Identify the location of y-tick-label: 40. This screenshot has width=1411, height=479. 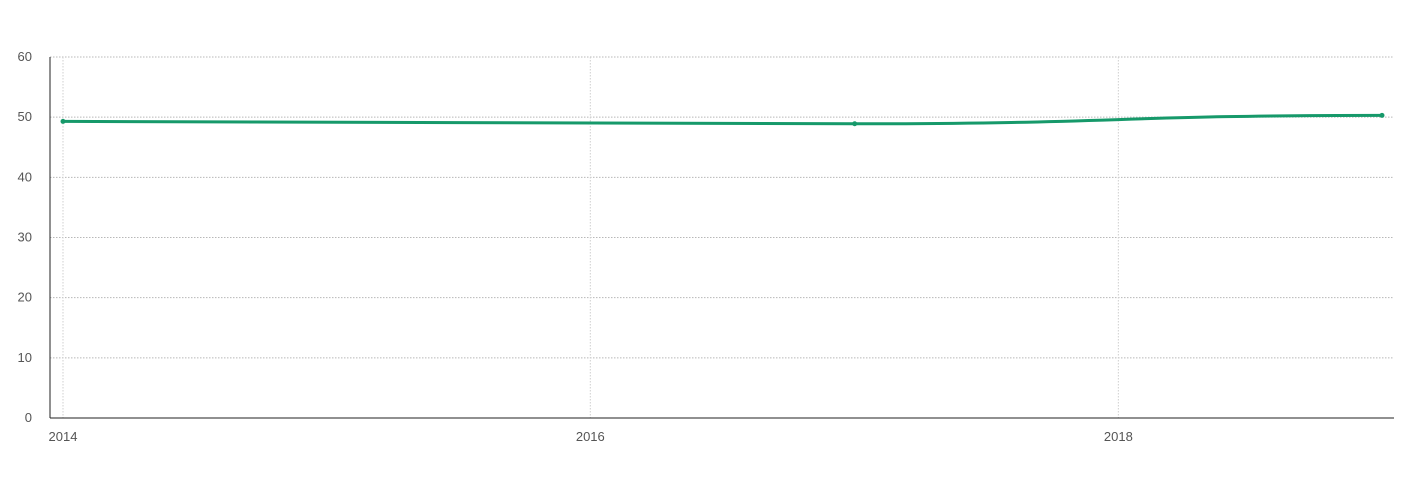
(25, 176).